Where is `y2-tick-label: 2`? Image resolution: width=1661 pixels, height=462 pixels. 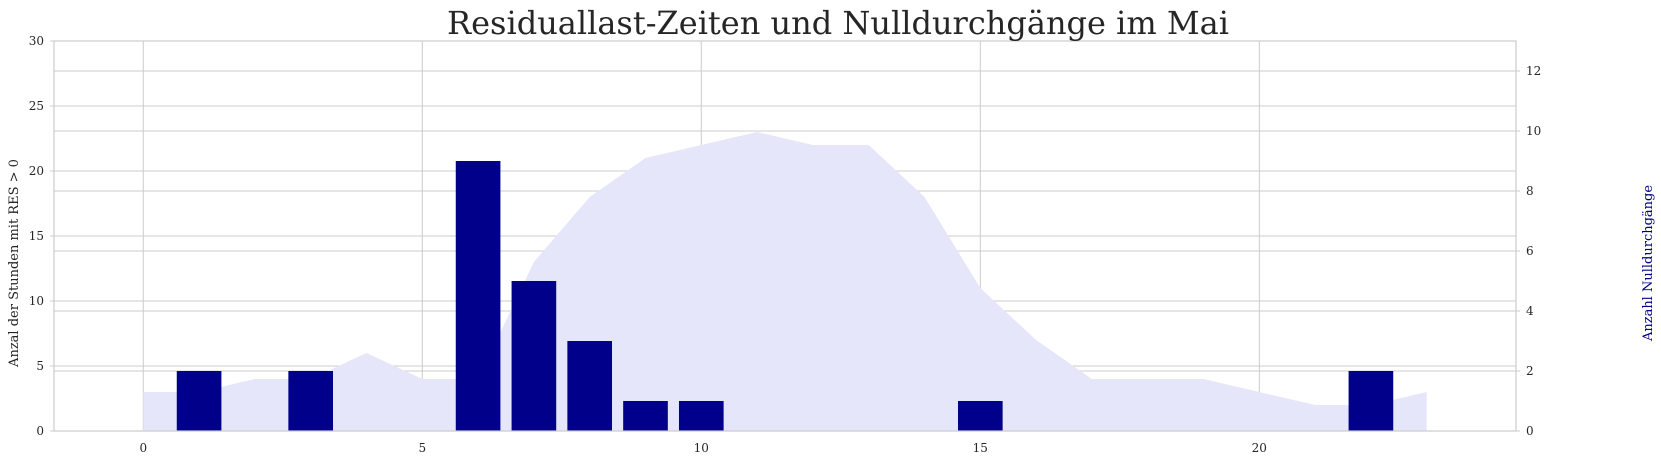
y2-tick-label: 2 is located at coordinates (1530, 371).